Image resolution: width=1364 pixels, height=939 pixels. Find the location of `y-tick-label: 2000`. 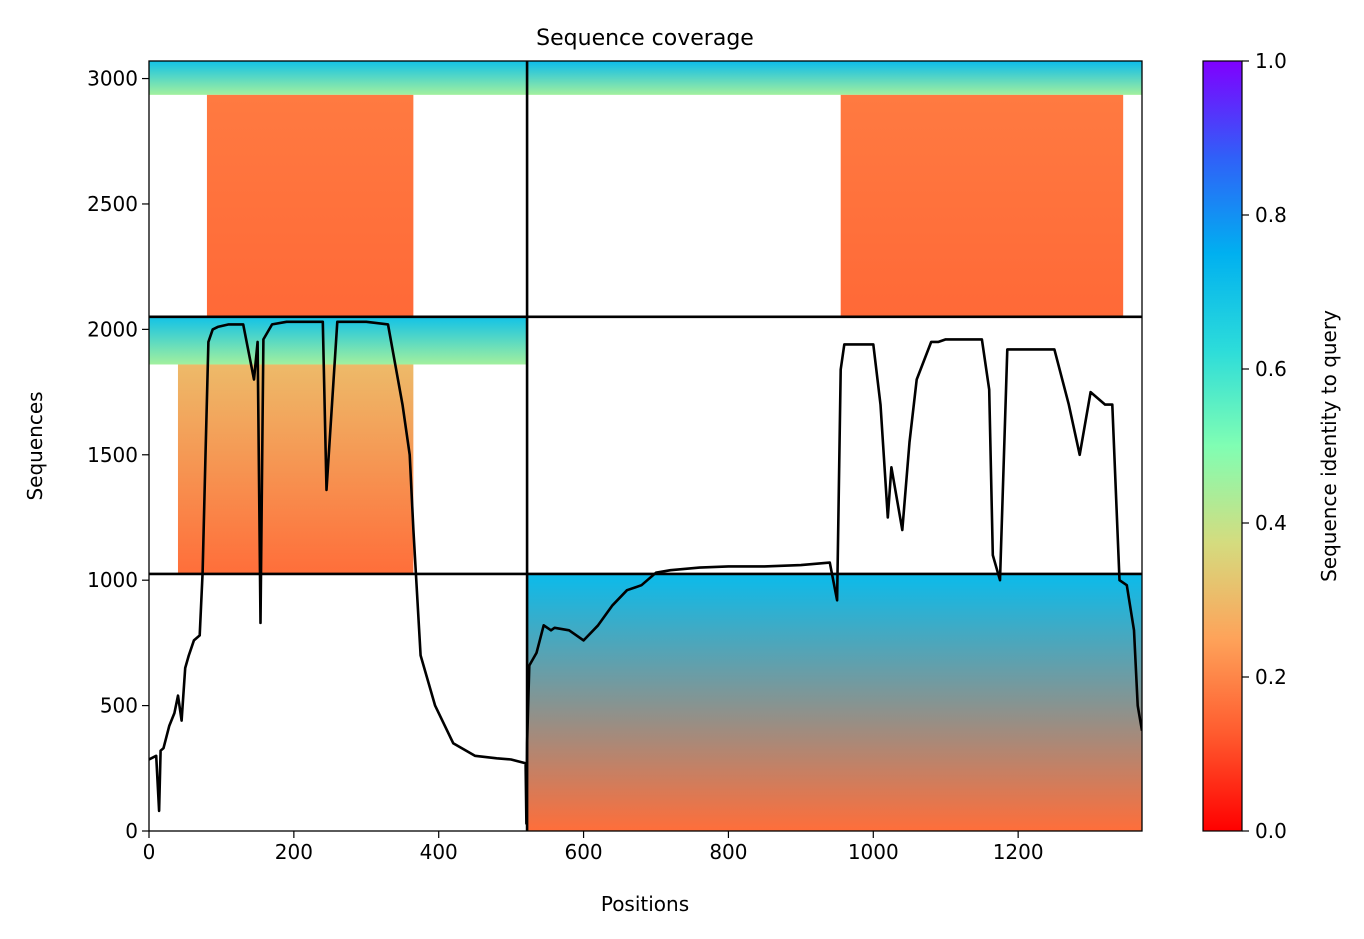

y-tick-label: 2000 is located at coordinates (112, 329).